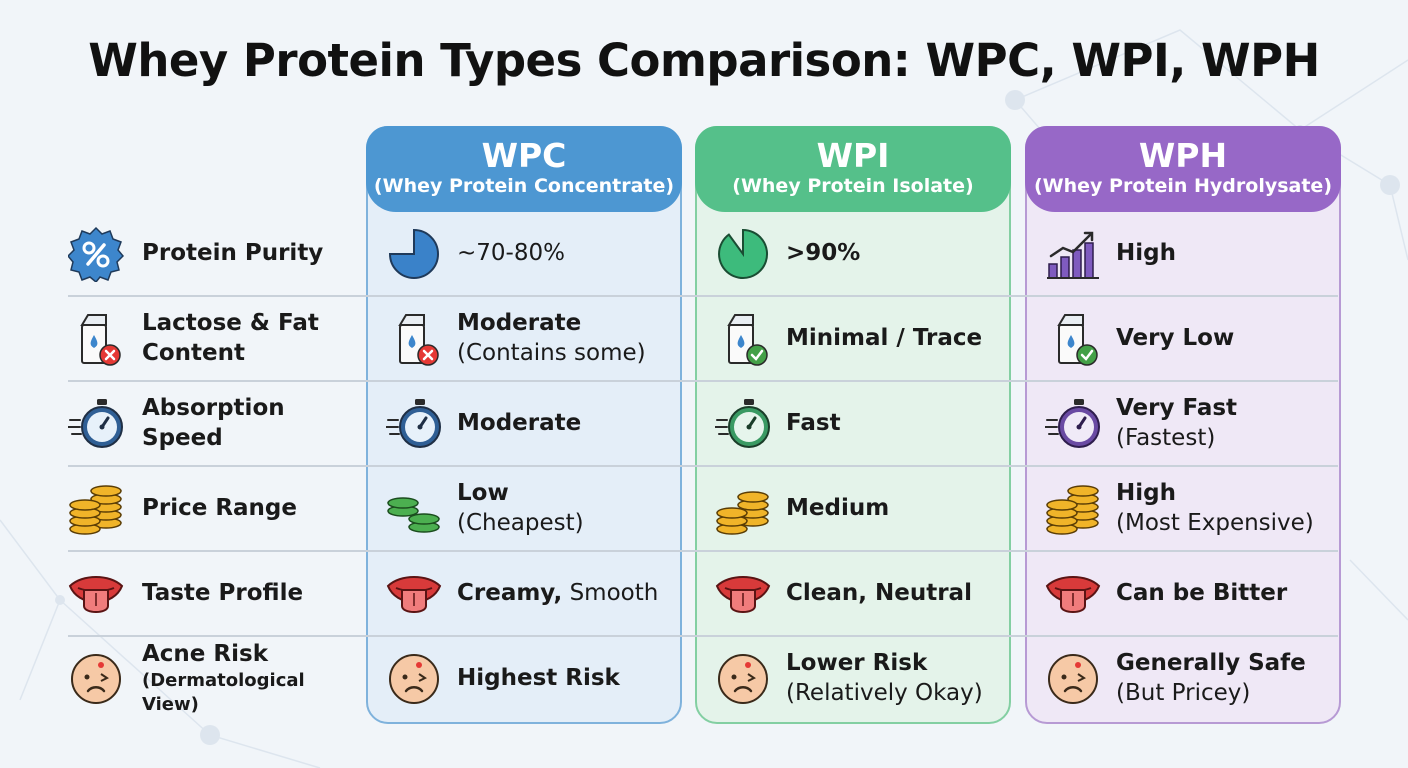  I want to click on wpc-abbr: WPC, so click(524, 155).